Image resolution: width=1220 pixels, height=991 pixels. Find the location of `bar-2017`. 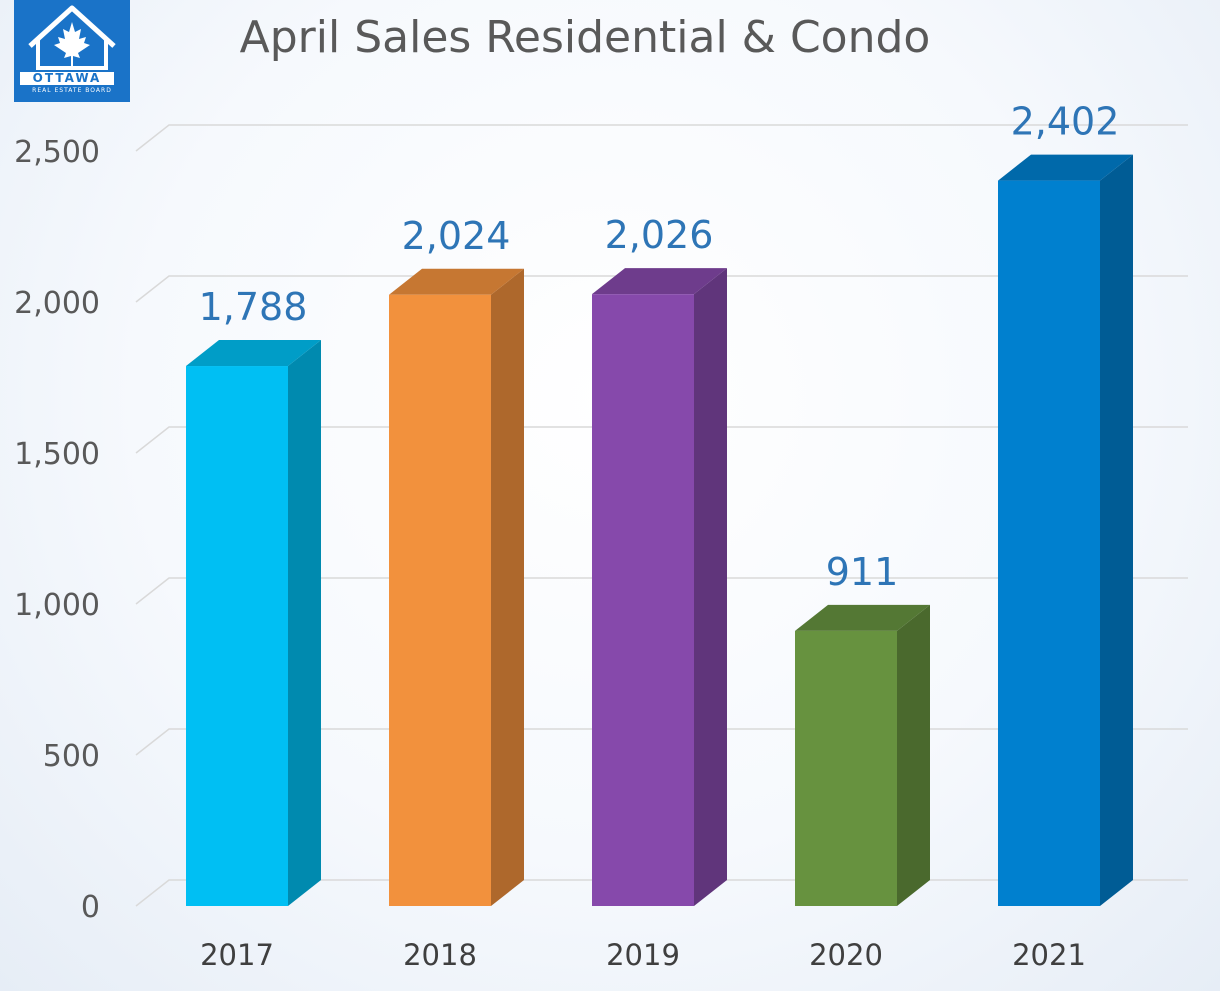

bar-2017 is located at coordinates (237, 636).